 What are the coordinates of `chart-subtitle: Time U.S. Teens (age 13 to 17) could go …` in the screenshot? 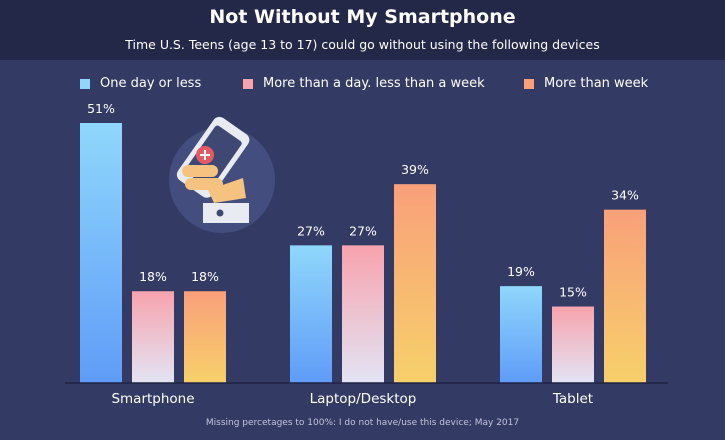 It's located at (362, 44).